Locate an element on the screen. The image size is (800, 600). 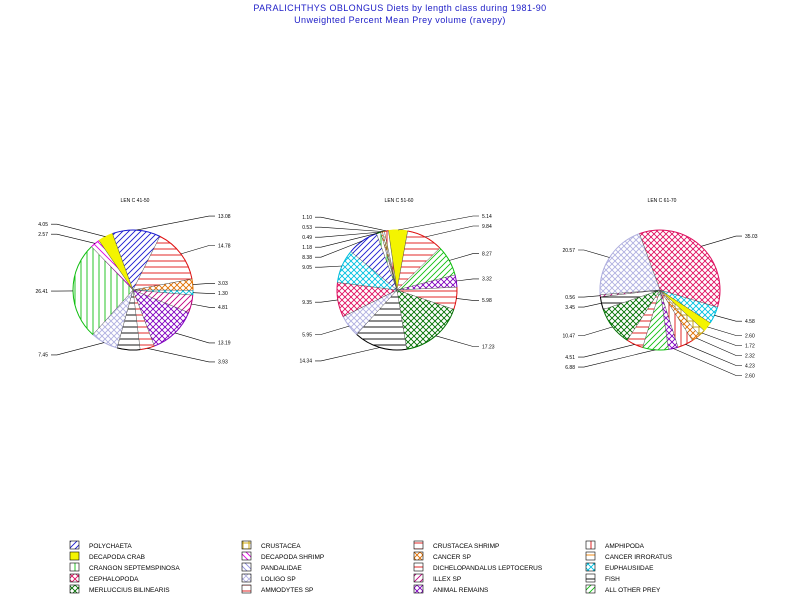
data-label: 14.78 is located at coordinates (224, 246).